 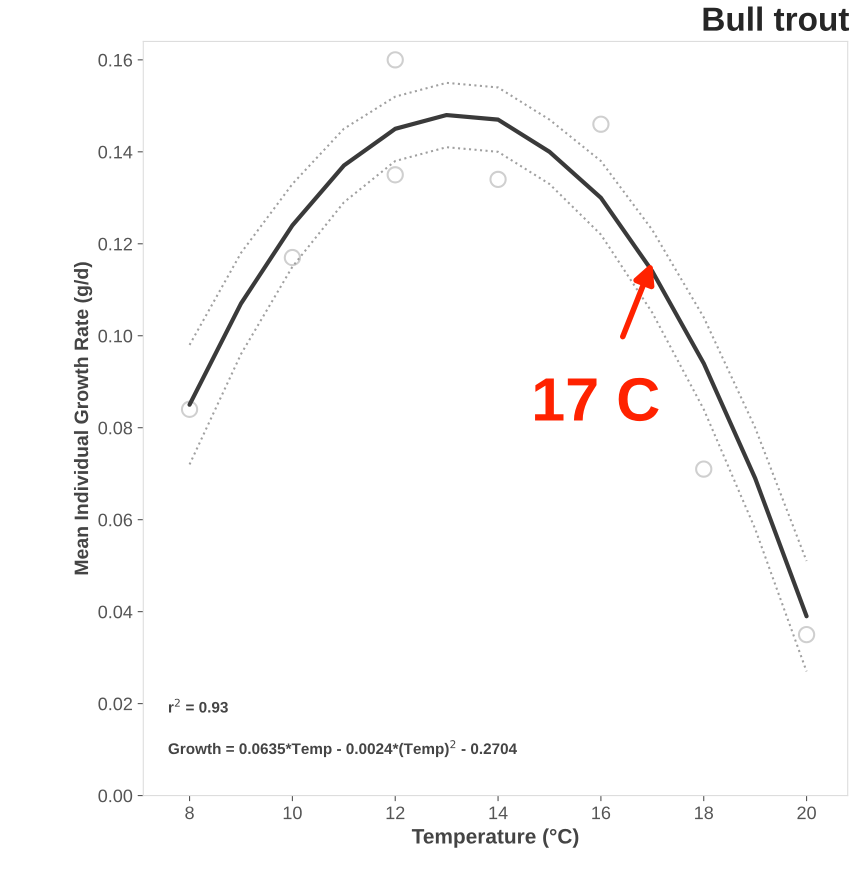 I want to click on annotation: r$^{2}$ = 0.93, so click(x=198, y=705).